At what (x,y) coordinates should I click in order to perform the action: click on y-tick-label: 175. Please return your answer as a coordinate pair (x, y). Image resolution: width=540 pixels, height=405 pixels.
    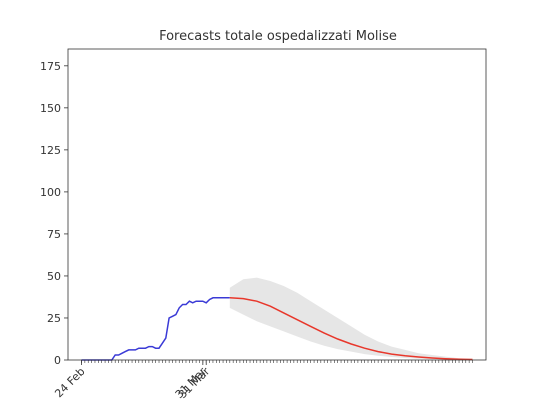
    Looking at the image, I should click on (50, 66).